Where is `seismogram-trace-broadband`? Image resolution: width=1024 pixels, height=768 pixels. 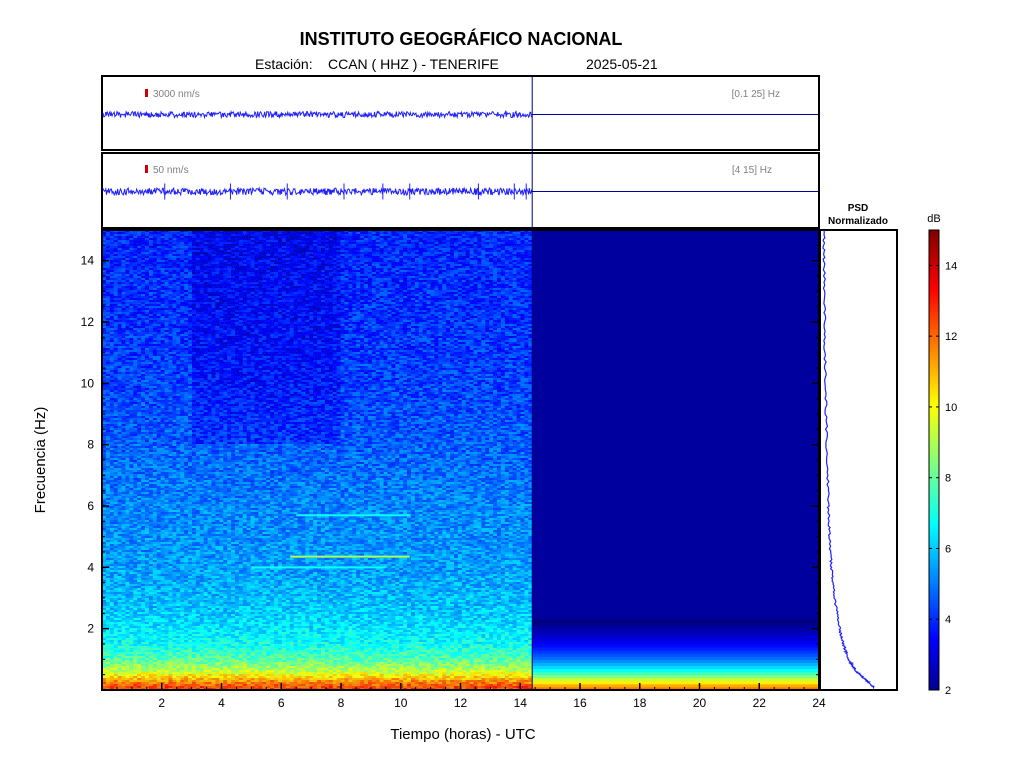
seismogram-trace-broadband is located at coordinates (460, 114).